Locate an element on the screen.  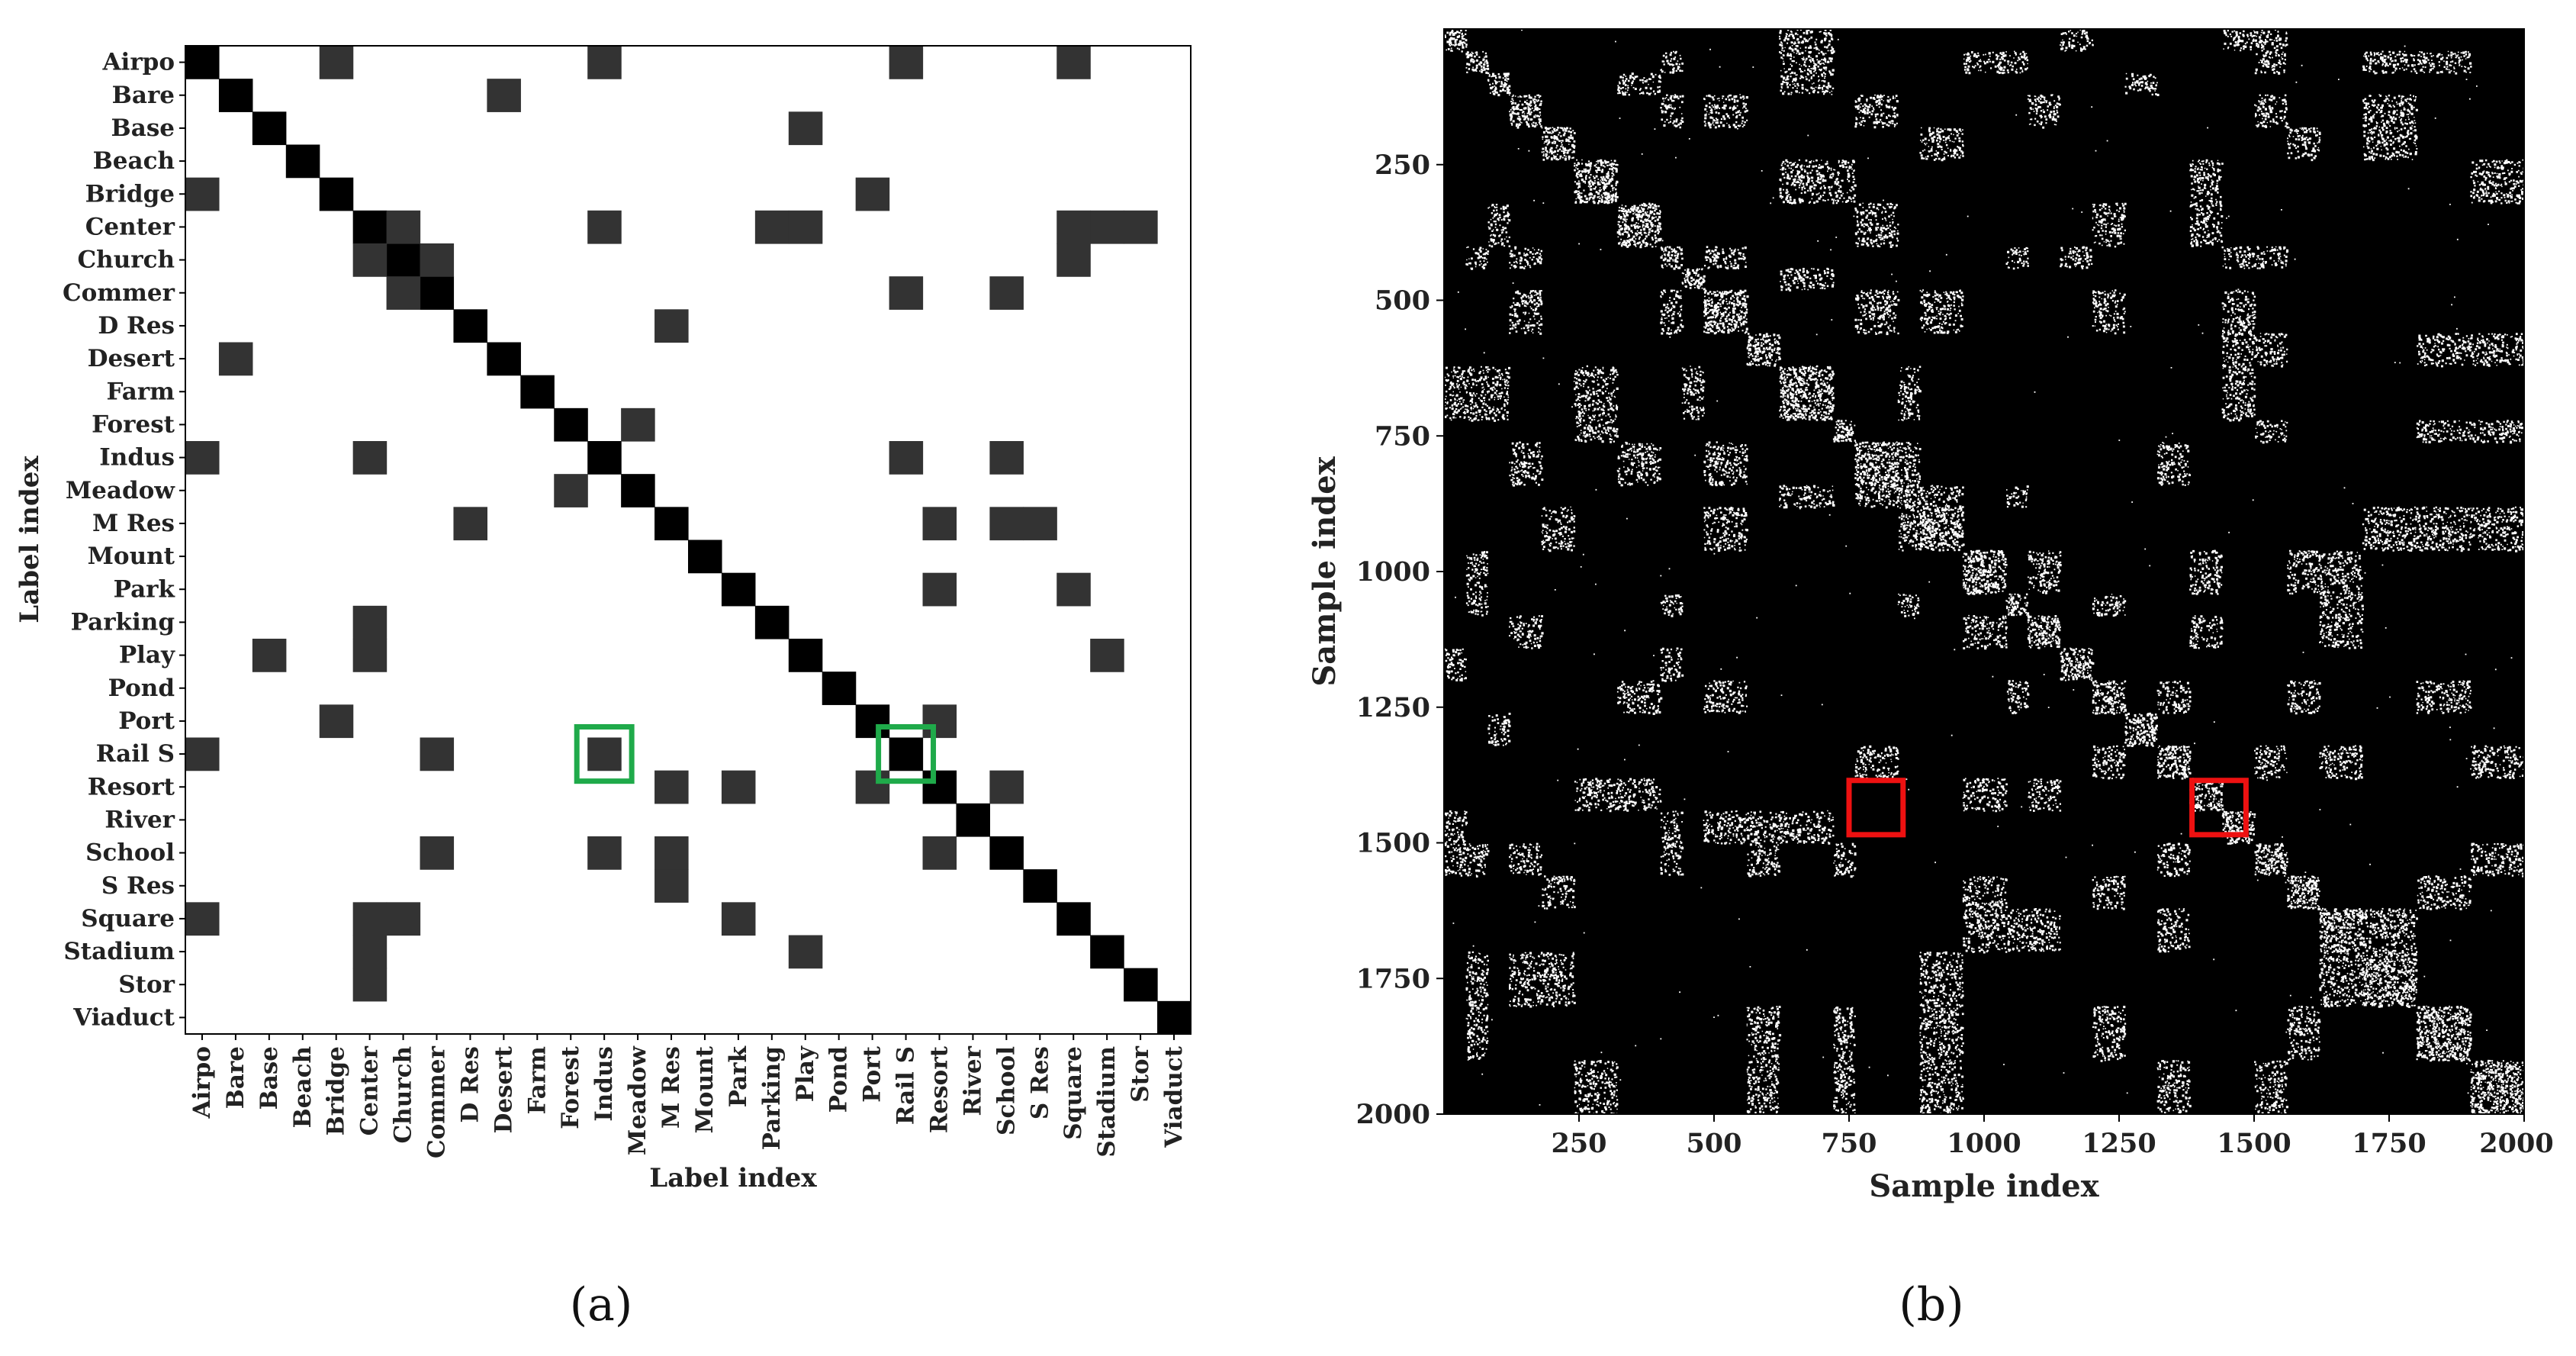
y-tick-label: Mount is located at coordinates (131, 556).